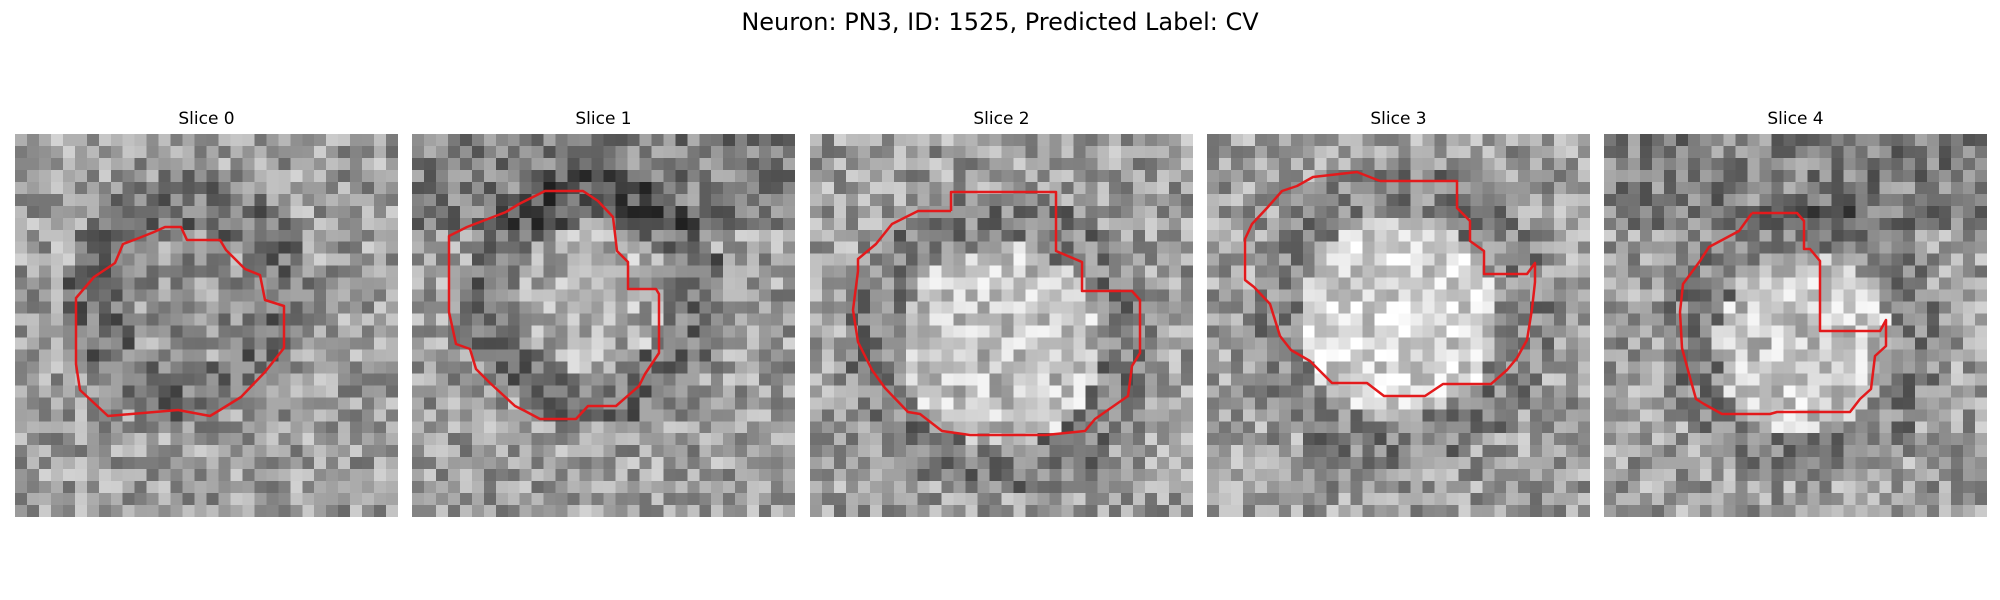 This screenshot has width=2000, height=600. What do you see at coordinates (603, 119) in the screenshot?
I see `slice-title: Slice 1` at bounding box center [603, 119].